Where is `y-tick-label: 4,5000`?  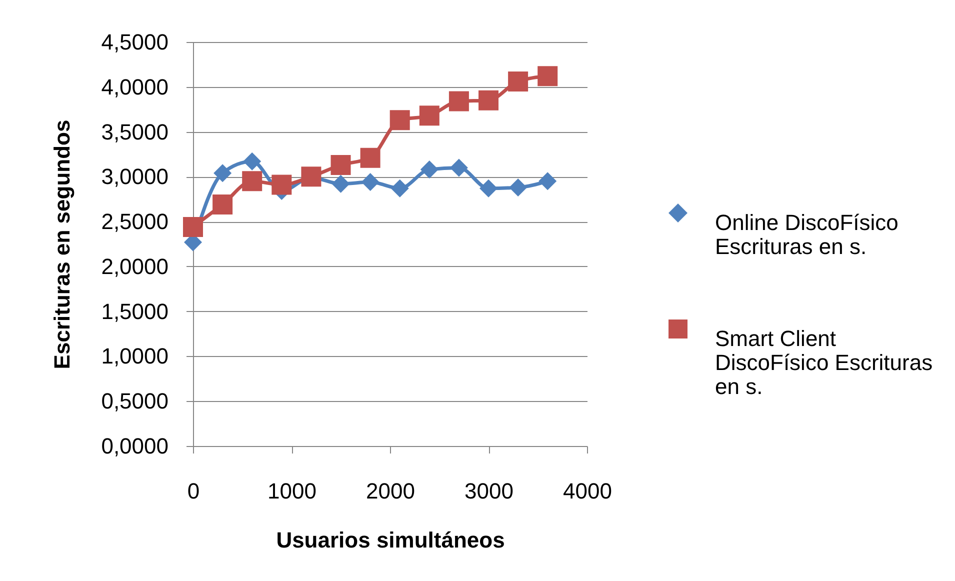 y-tick-label: 4,5000 is located at coordinates (134, 42).